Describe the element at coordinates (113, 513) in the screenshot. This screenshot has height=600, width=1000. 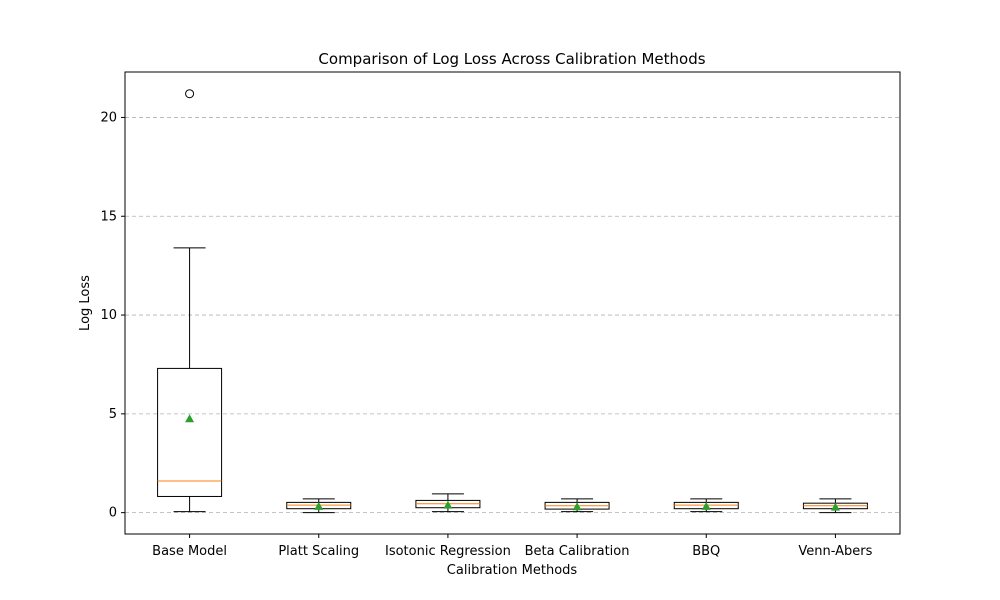
I see `y-tick-label: 0` at that location.